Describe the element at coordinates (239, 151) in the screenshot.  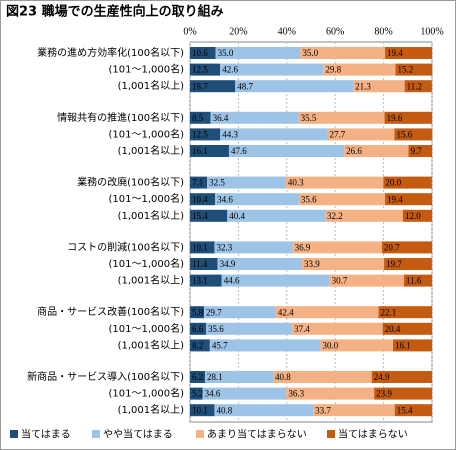
I see `value-label: 47.6` at that location.